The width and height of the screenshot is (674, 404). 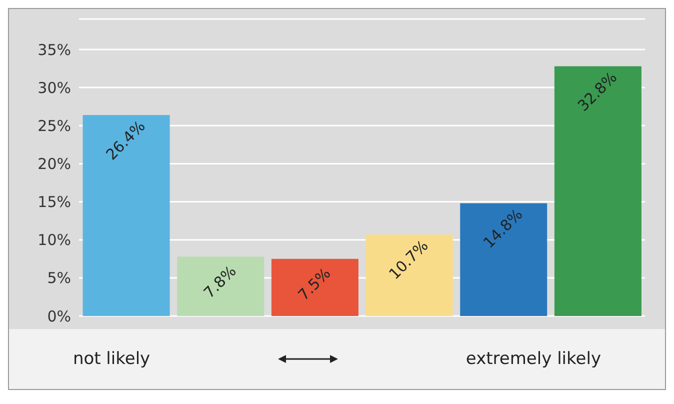 I want to click on y-tick-label: 0%, so click(x=59, y=316).